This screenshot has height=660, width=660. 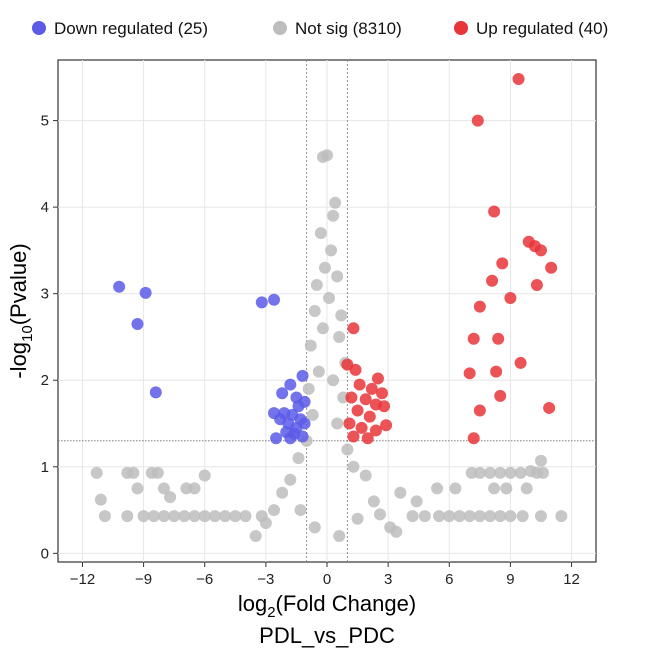 I want to click on legend-marker-down, so click(x=39, y=28).